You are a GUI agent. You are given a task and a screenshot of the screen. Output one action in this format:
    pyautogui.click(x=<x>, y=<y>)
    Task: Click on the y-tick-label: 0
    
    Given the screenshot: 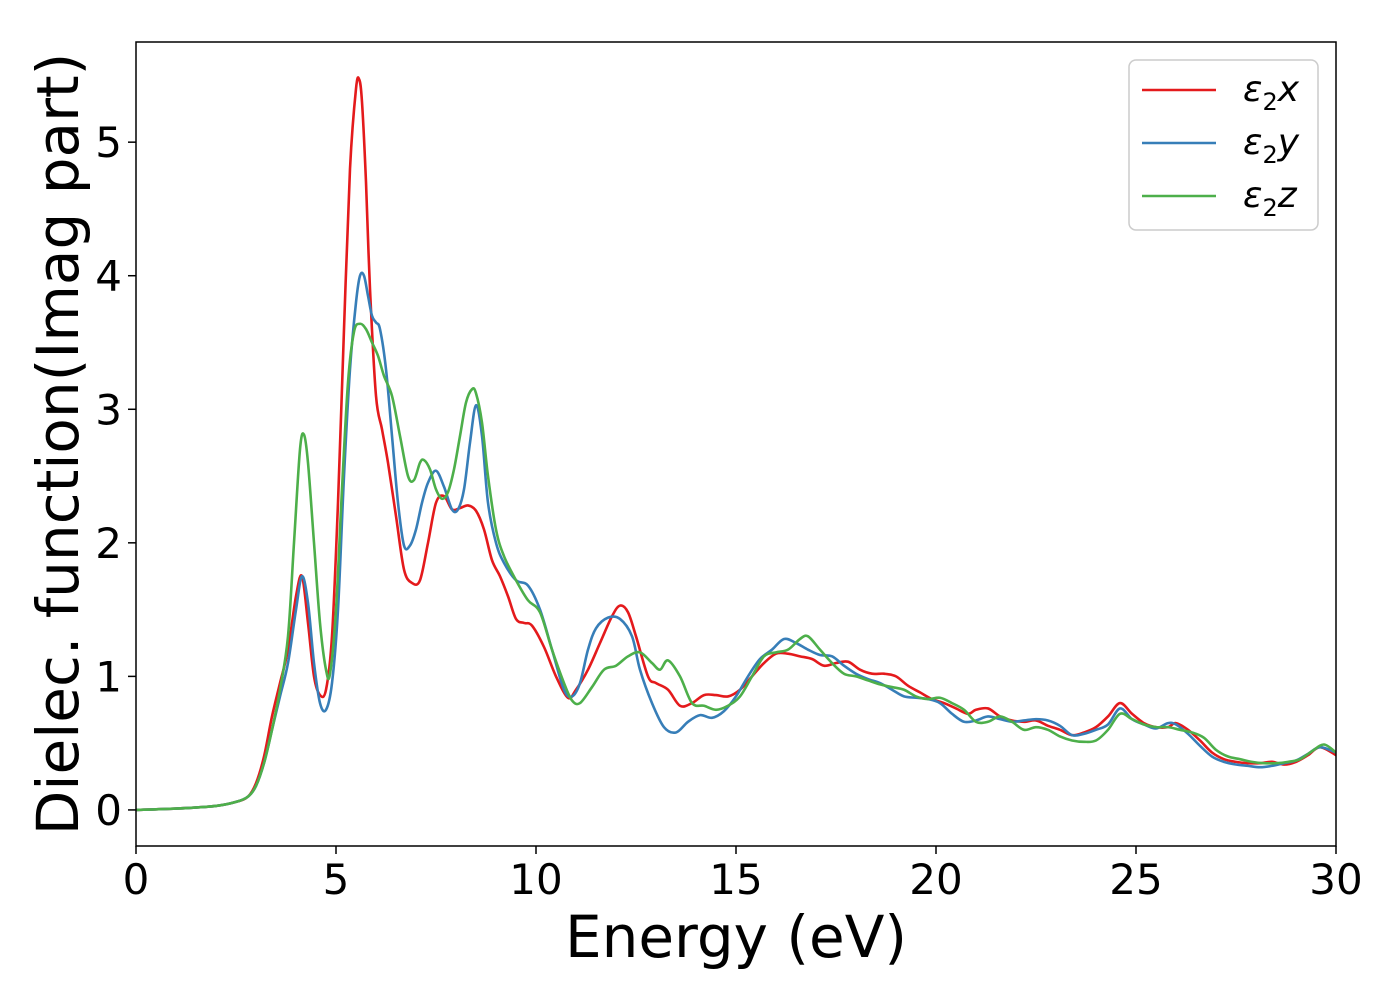 What is the action you would take?
    pyautogui.click(x=108, y=810)
    